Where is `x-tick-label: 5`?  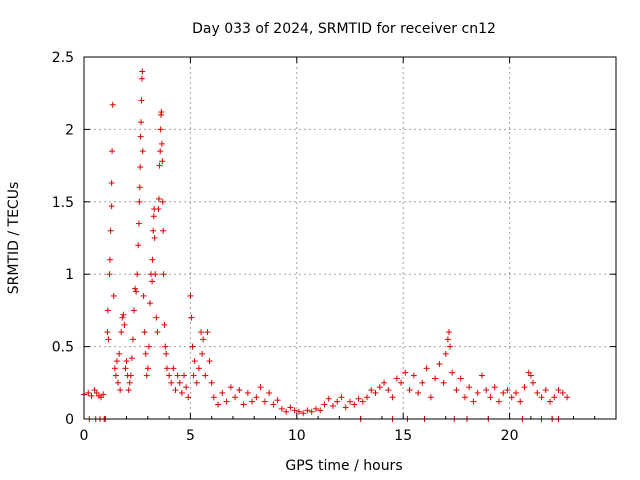 x-tick-label: 5 is located at coordinates (190, 436).